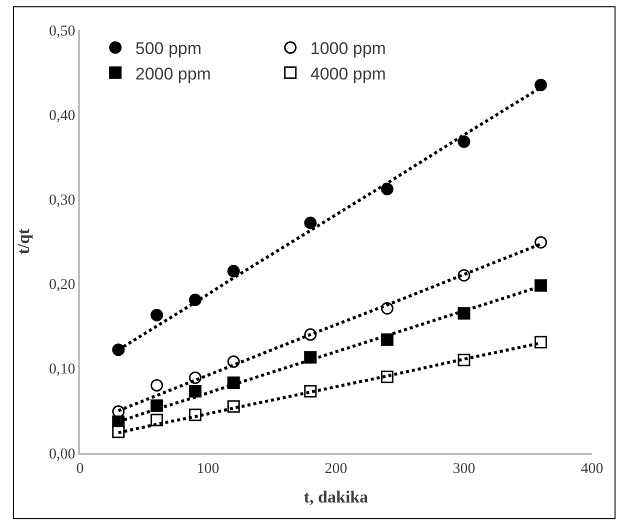 Image resolution: width=624 pixels, height=523 pixels. I want to click on y-tick-label: 0,00, so click(62, 454).